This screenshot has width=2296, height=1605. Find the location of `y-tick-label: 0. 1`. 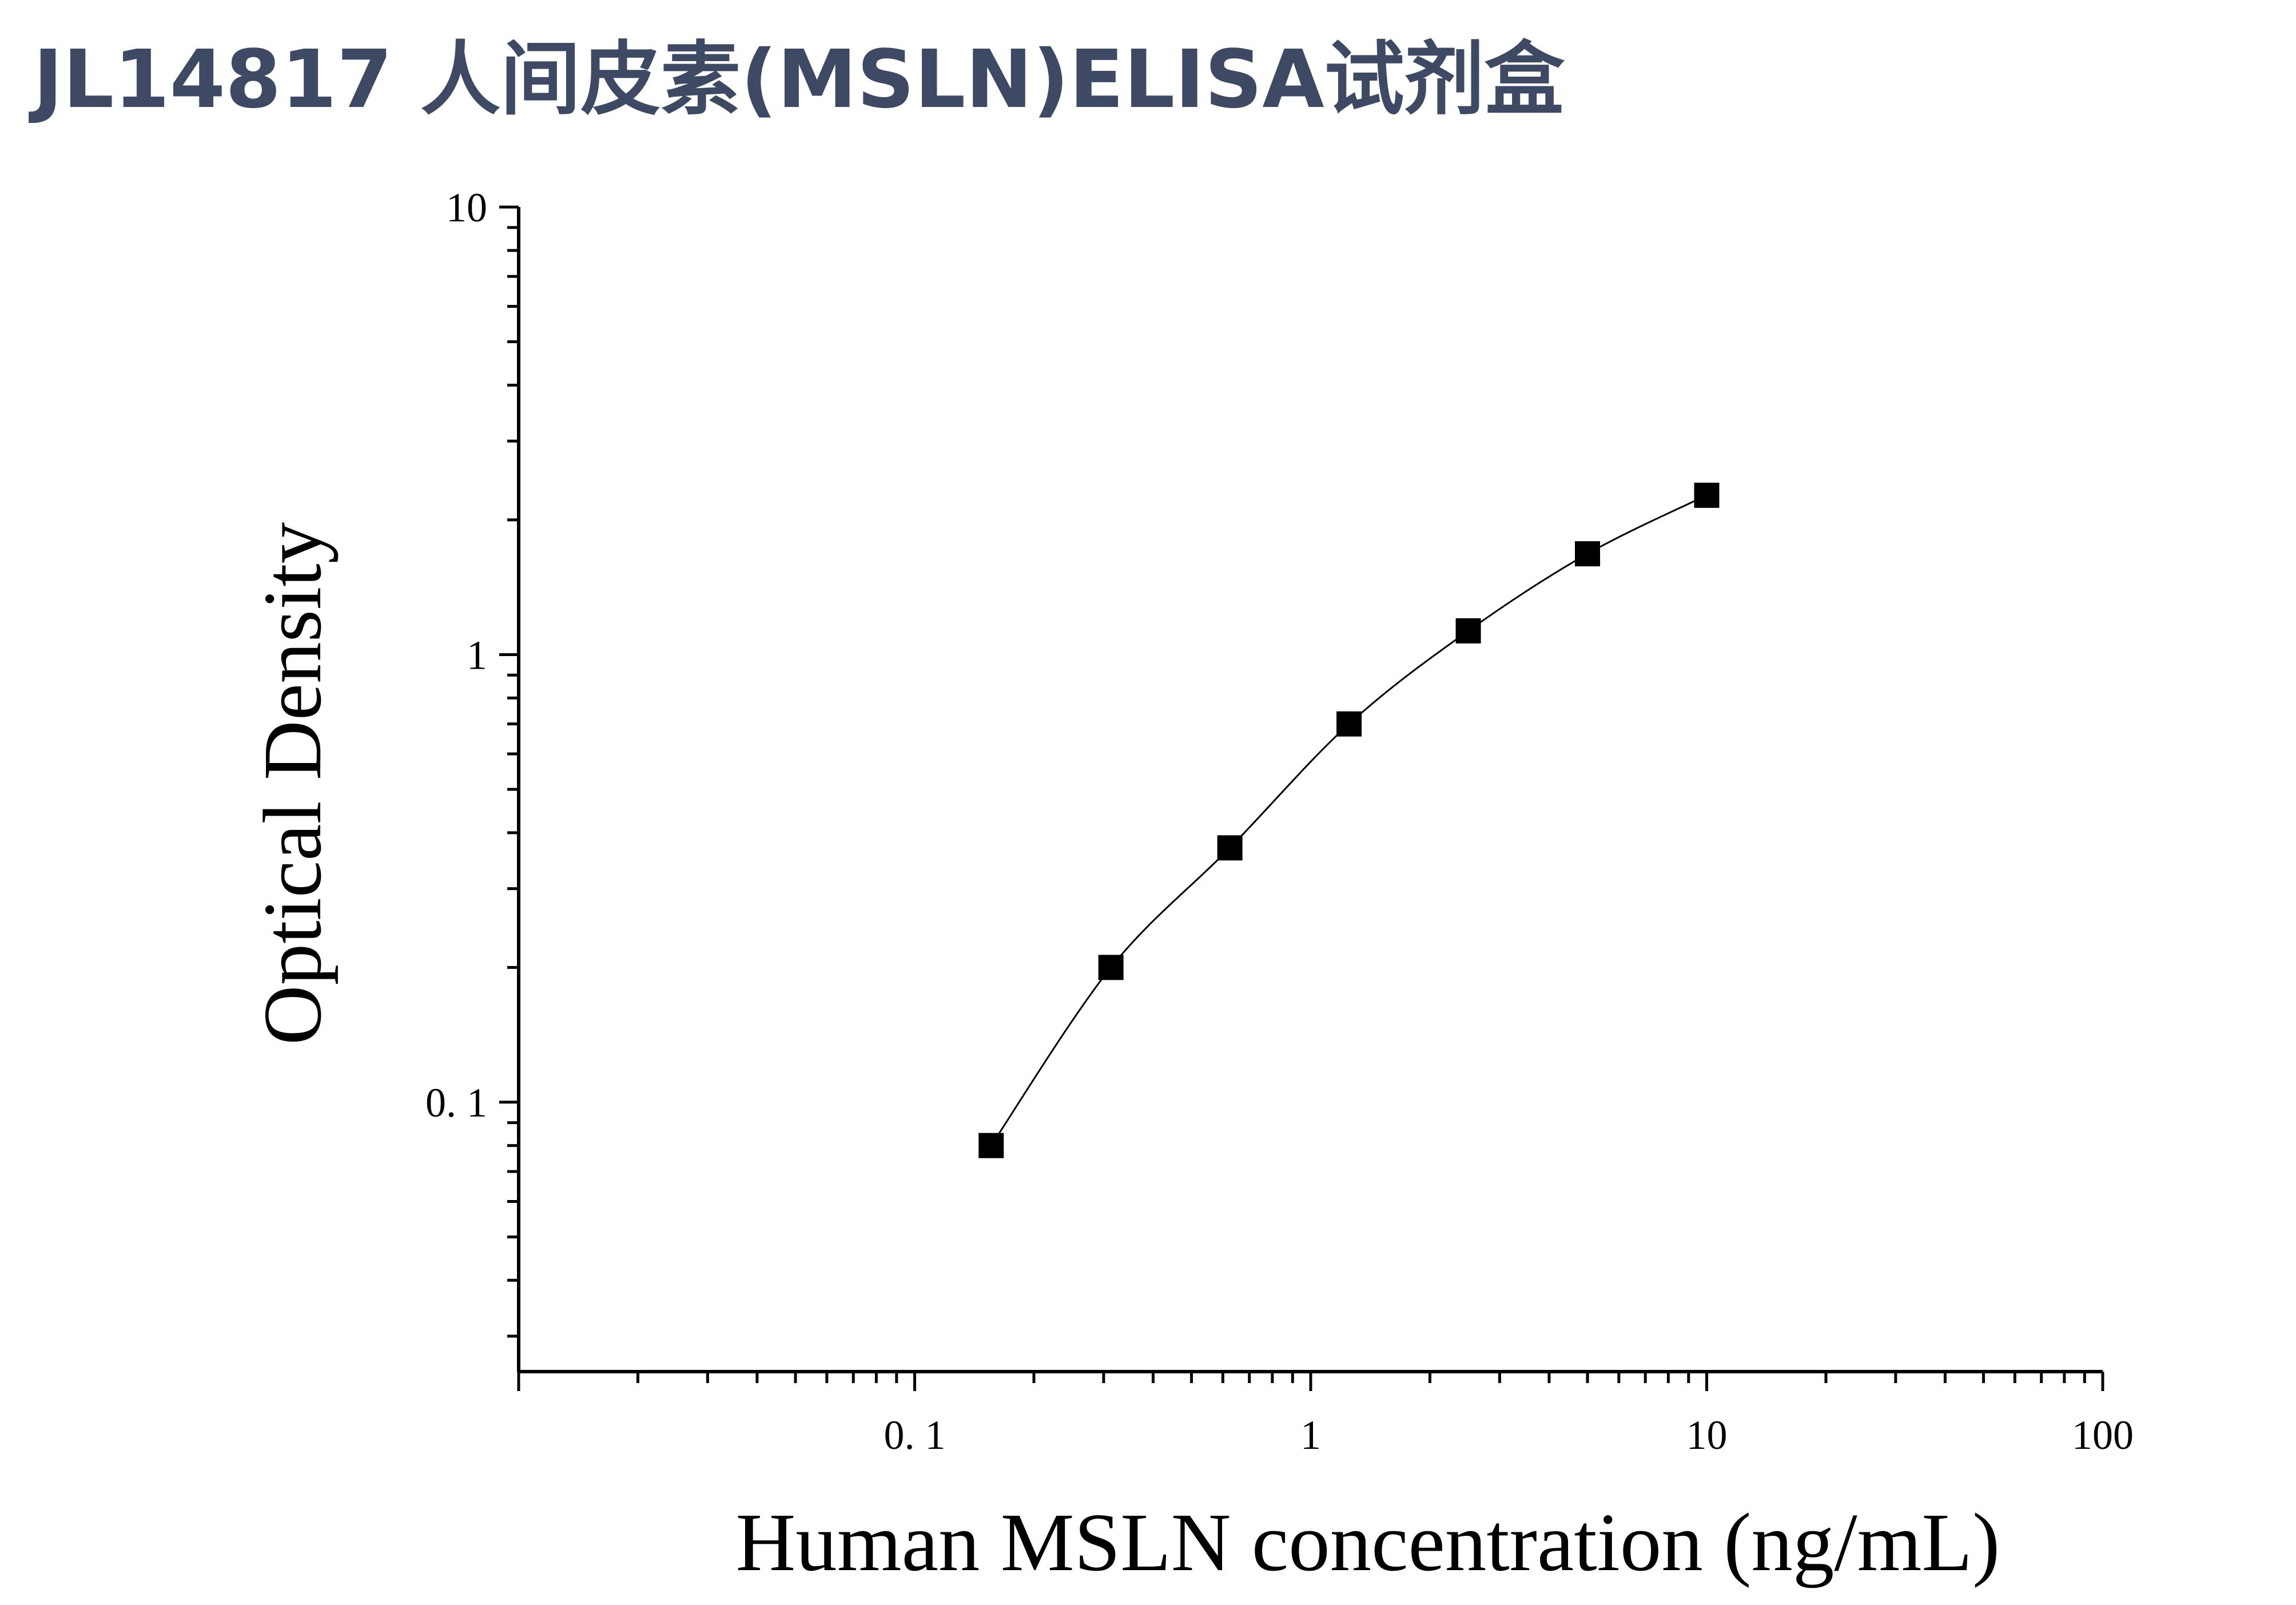

y-tick-label: 0. 1 is located at coordinates (456, 1103).